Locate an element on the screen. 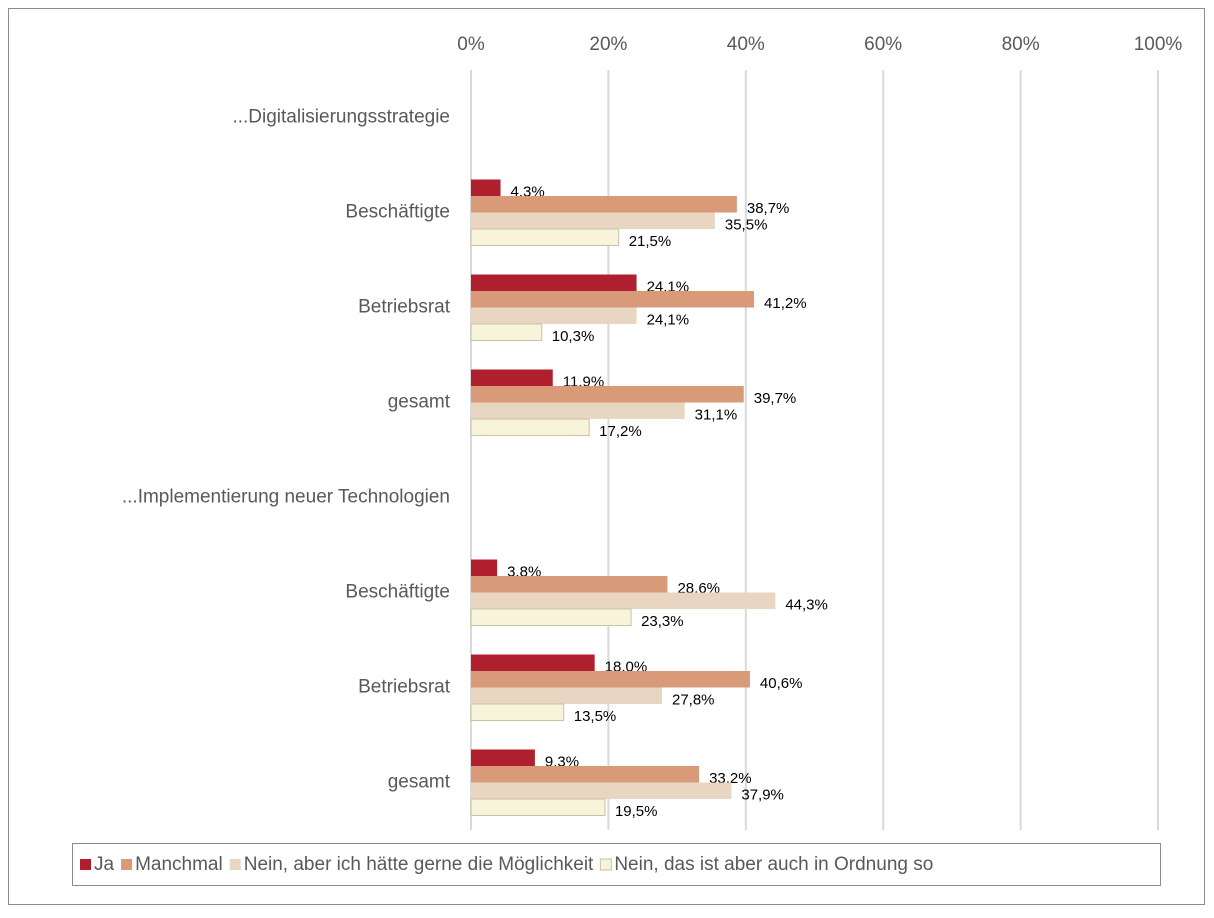 The width and height of the screenshot is (1214, 918). value-label: 40,6% is located at coordinates (781, 683).